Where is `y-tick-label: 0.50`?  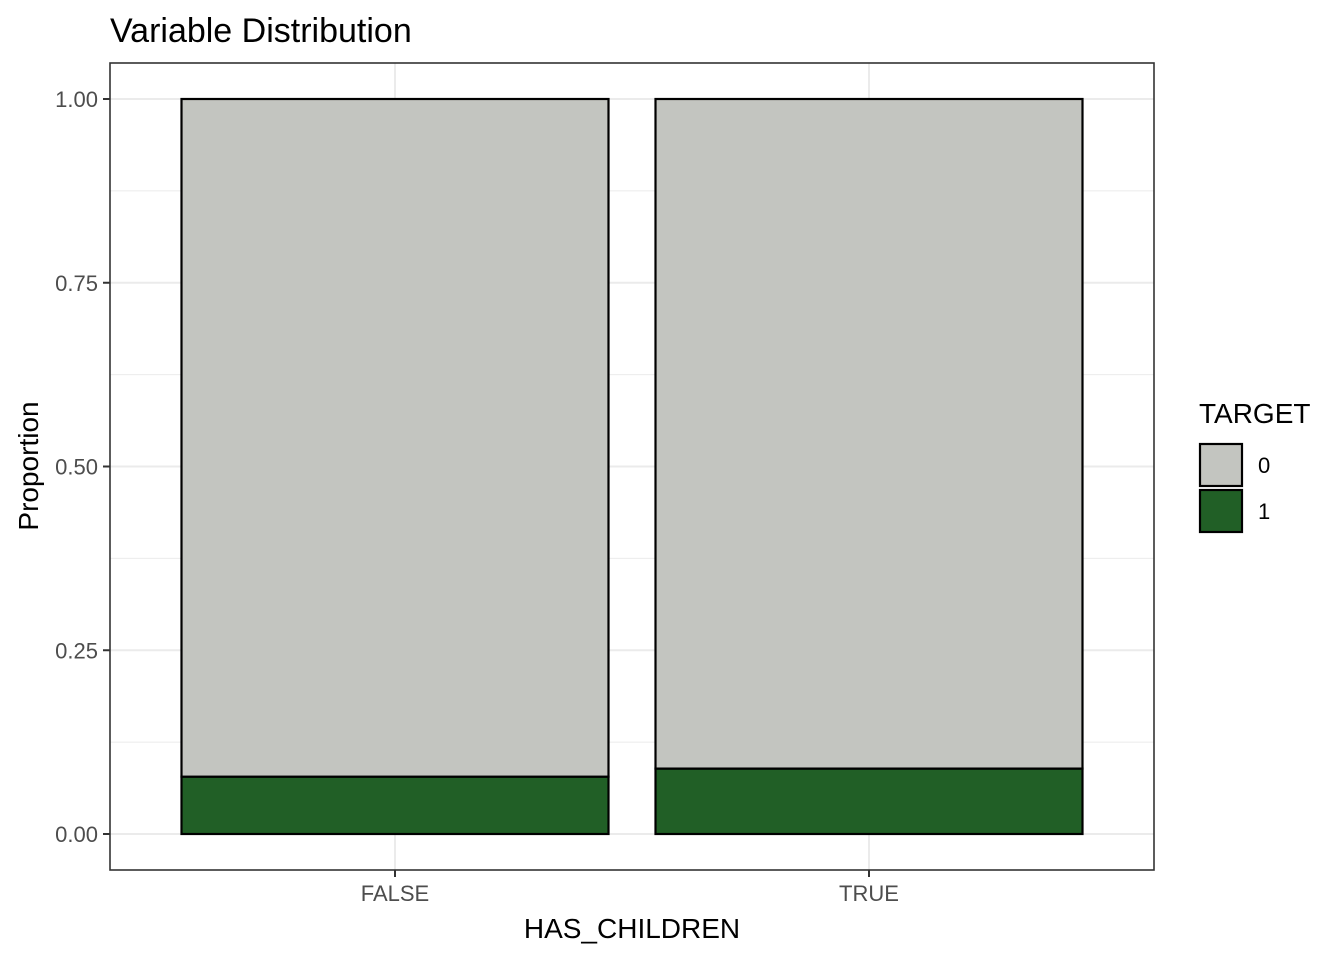 y-tick-label: 0.50 is located at coordinates (76, 467).